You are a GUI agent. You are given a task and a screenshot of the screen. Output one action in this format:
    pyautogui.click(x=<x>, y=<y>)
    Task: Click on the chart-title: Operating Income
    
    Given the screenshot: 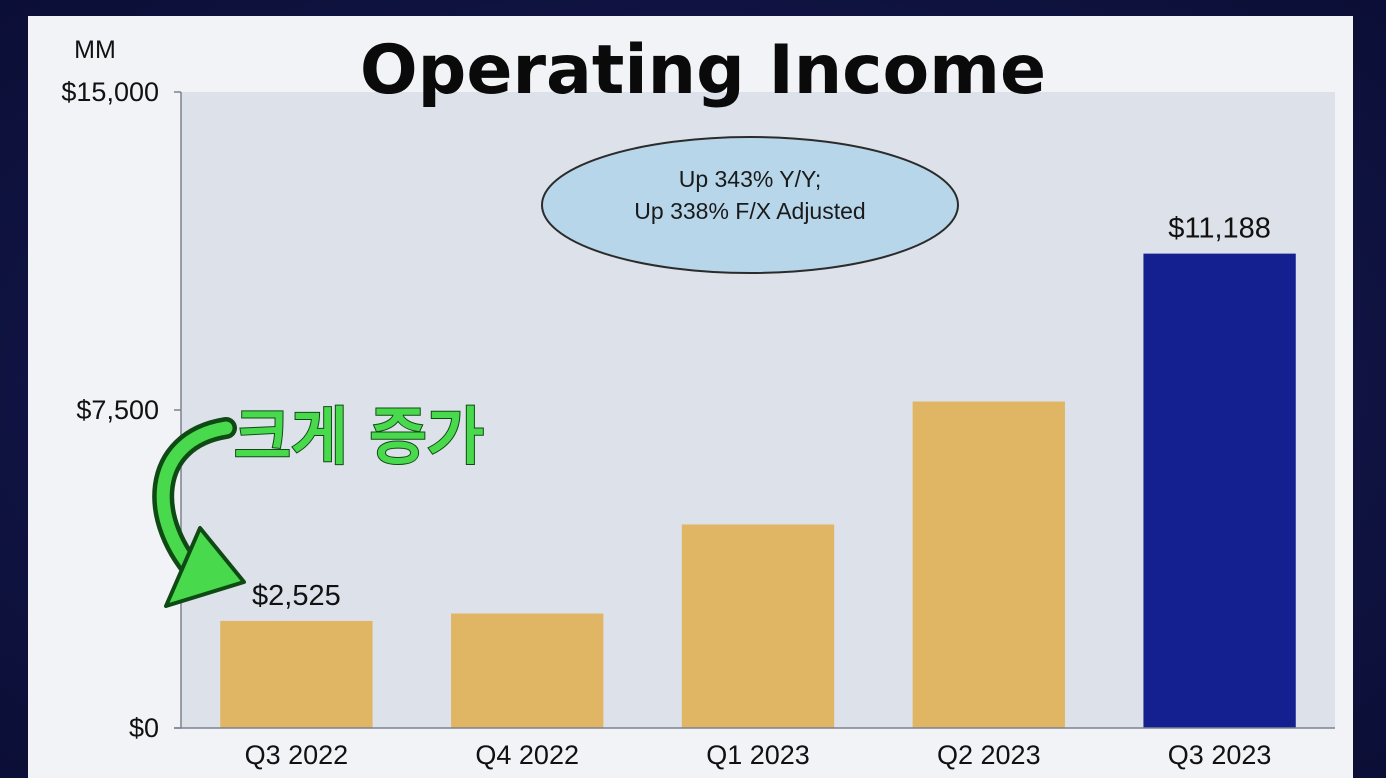 What is the action you would take?
    pyautogui.click(x=703, y=70)
    